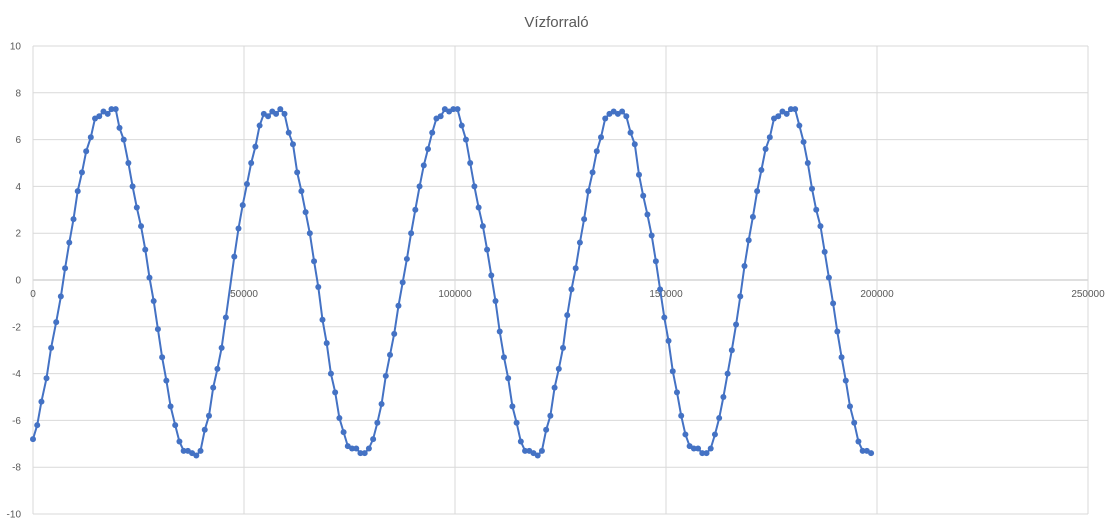 This screenshot has height=522, width=1113. Describe the element at coordinates (877, 294) in the screenshot. I see `x-tick-label: 200000` at that location.